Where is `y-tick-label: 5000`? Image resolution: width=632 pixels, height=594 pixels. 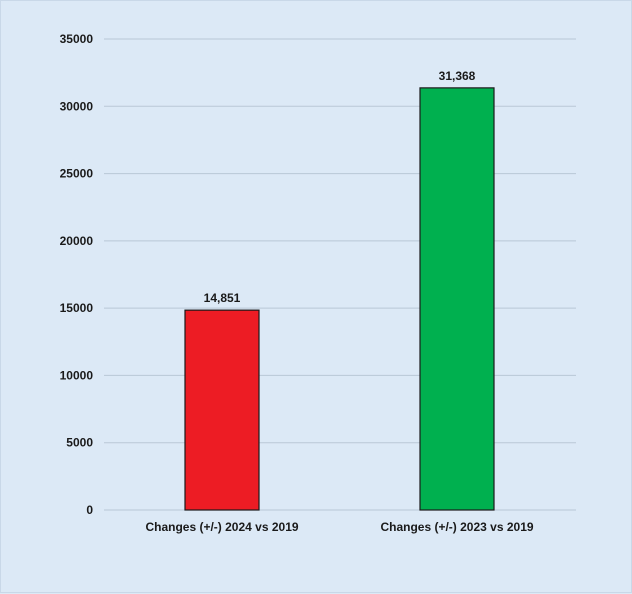
y-tick-label: 5000 is located at coordinates (79, 443).